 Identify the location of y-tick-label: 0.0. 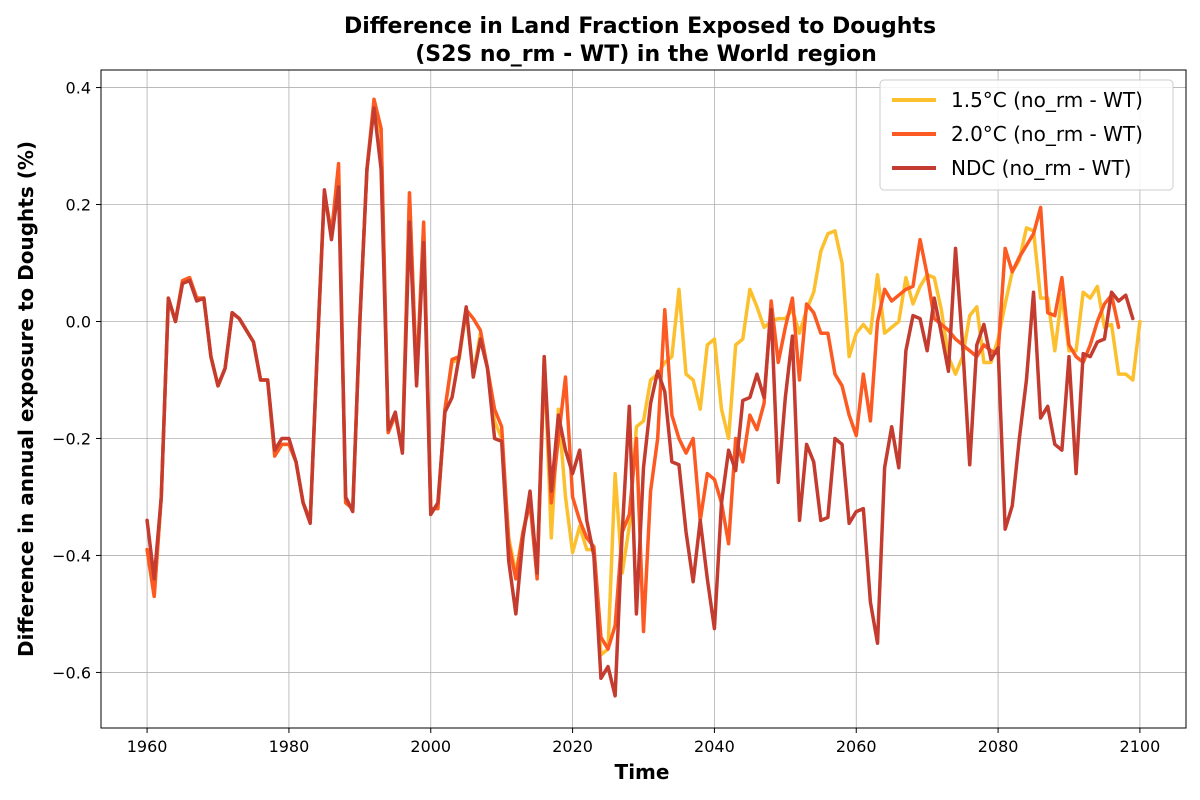
(78, 322).